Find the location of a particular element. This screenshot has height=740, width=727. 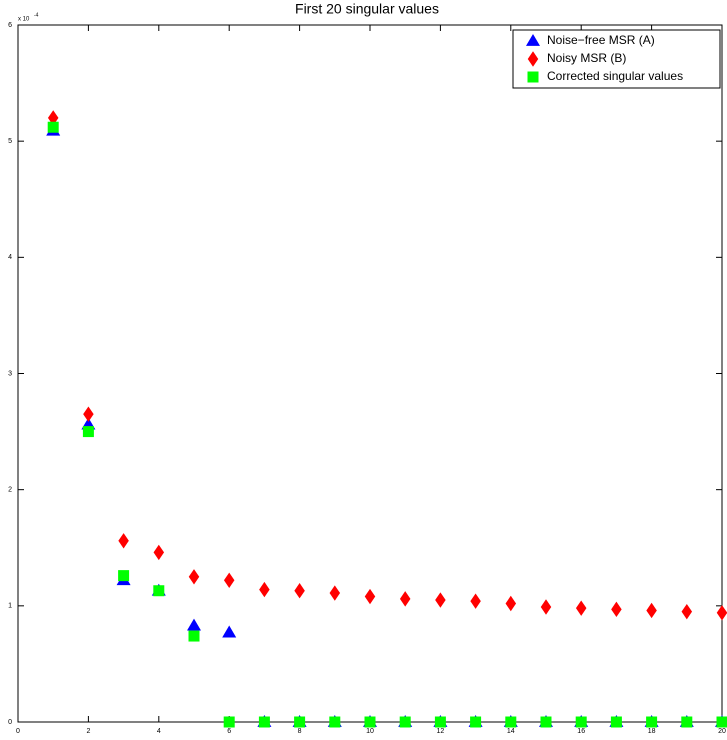

y-scale-exponent: -4 is located at coordinates (36, 15).